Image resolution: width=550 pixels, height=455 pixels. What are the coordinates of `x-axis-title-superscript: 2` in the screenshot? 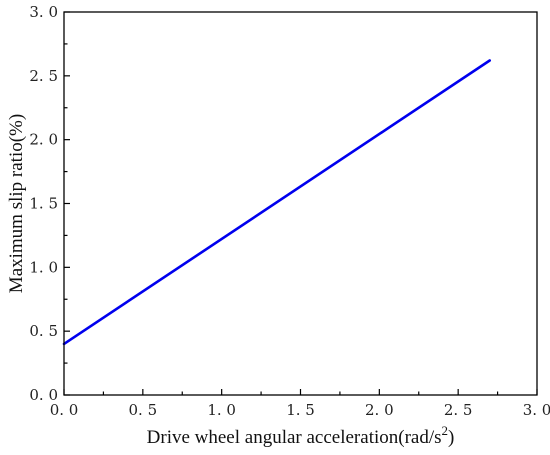 It's located at (445, 430).